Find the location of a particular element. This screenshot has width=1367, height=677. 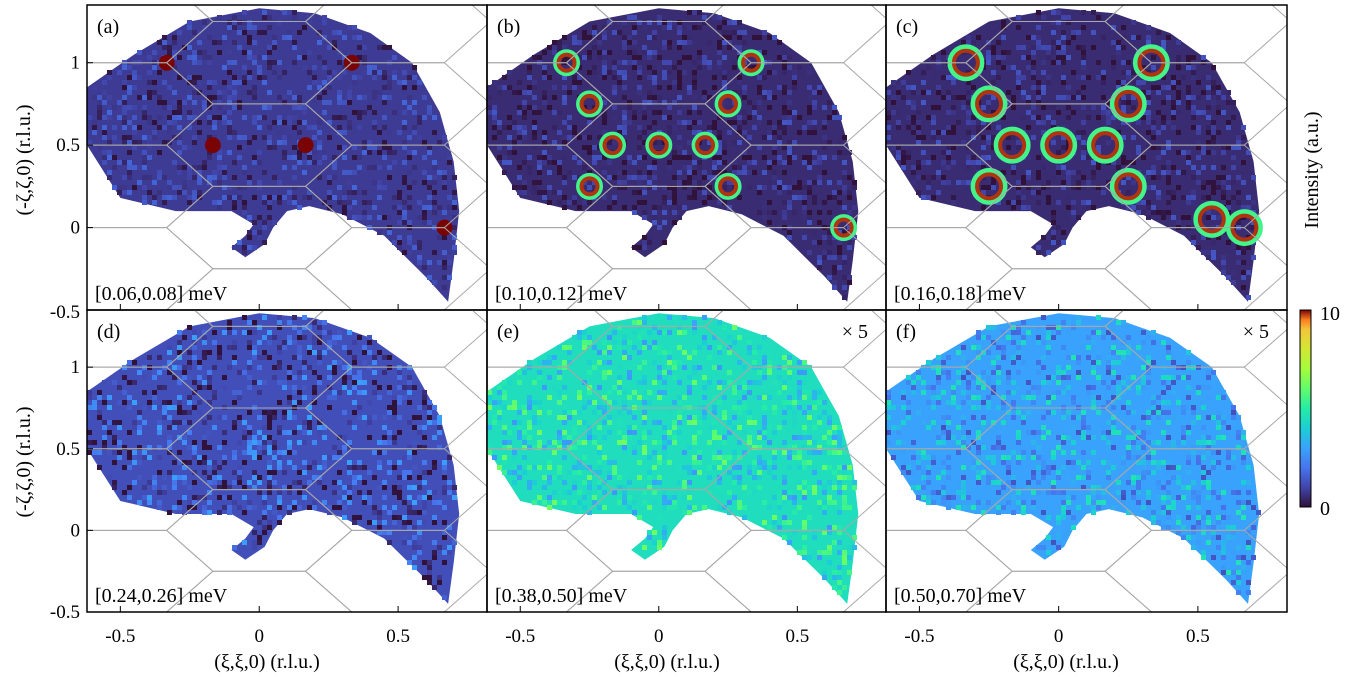

energy-range-label: [0.16,0.18] meV is located at coordinates (960, 294).